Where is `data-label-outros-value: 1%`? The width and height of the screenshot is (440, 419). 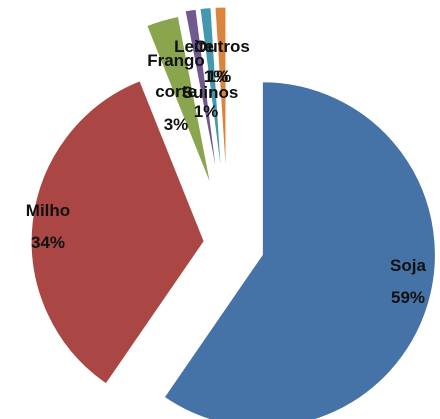 data-label-outros-value: 1% is located at coordinates (219, 76).